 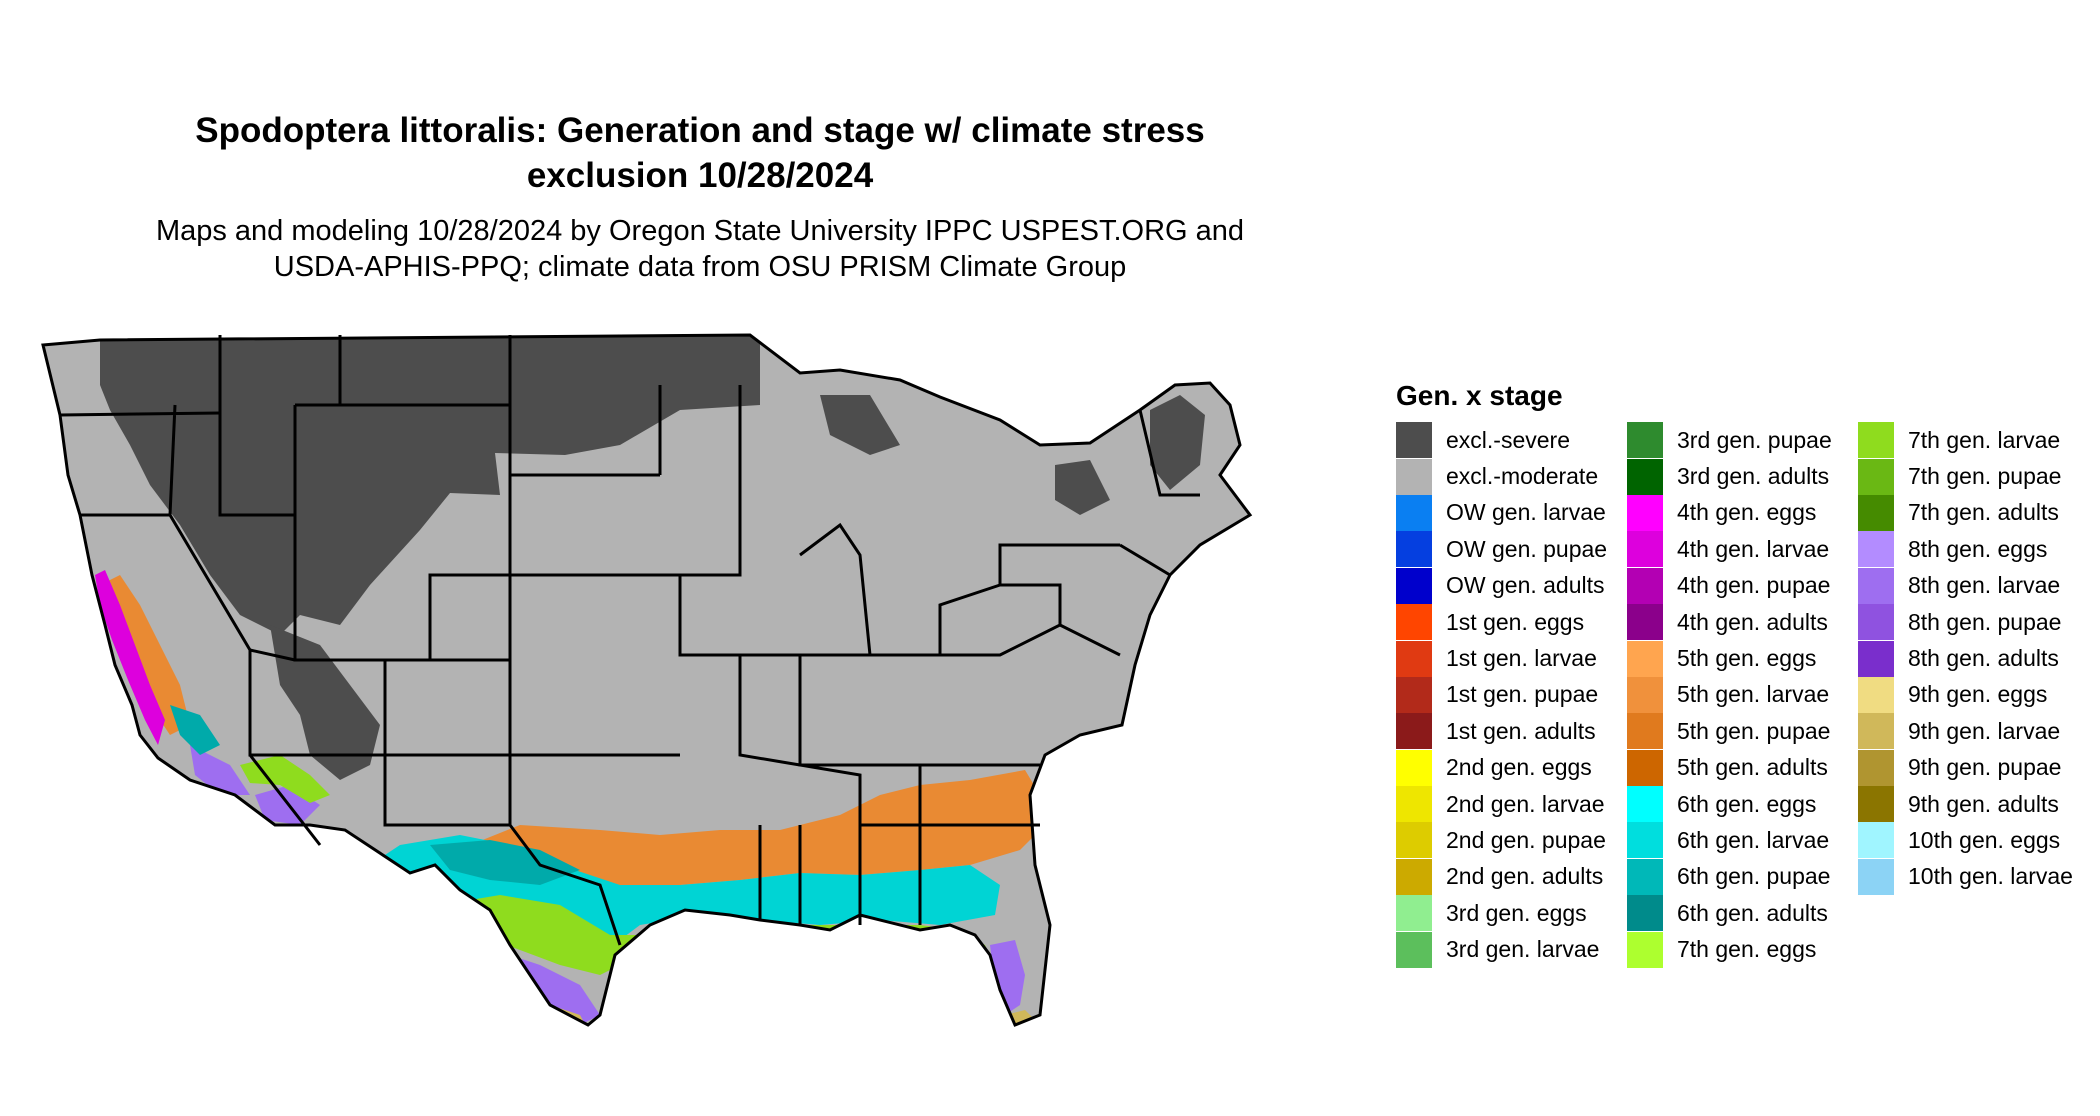 What do you see at coordinates (130, 657) in the screenshot?
I see `ca-gen4-region` at bounding box center [130, 657].